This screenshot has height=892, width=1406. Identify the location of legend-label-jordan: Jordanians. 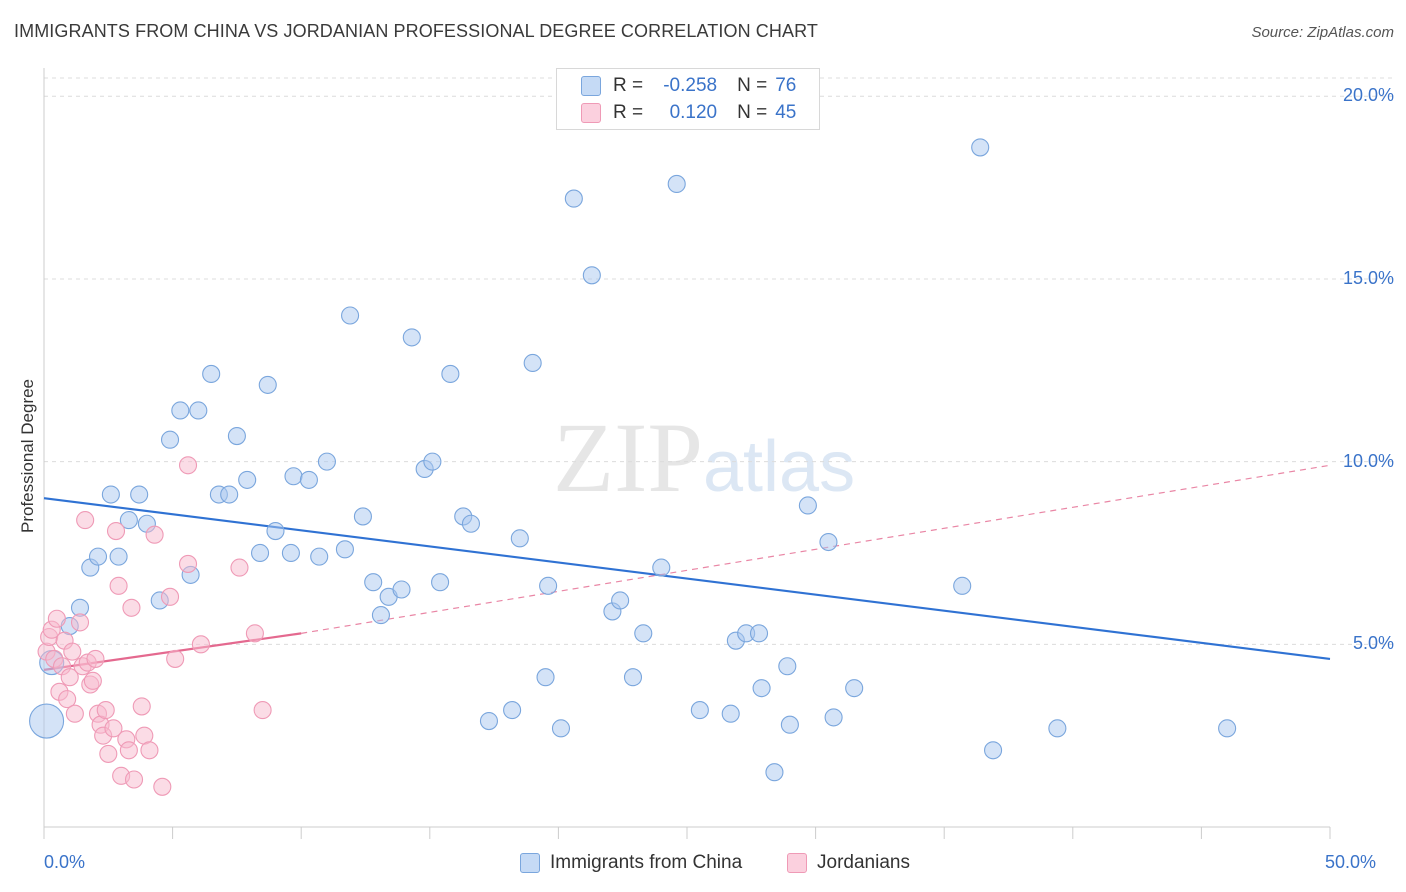
(863, 862).